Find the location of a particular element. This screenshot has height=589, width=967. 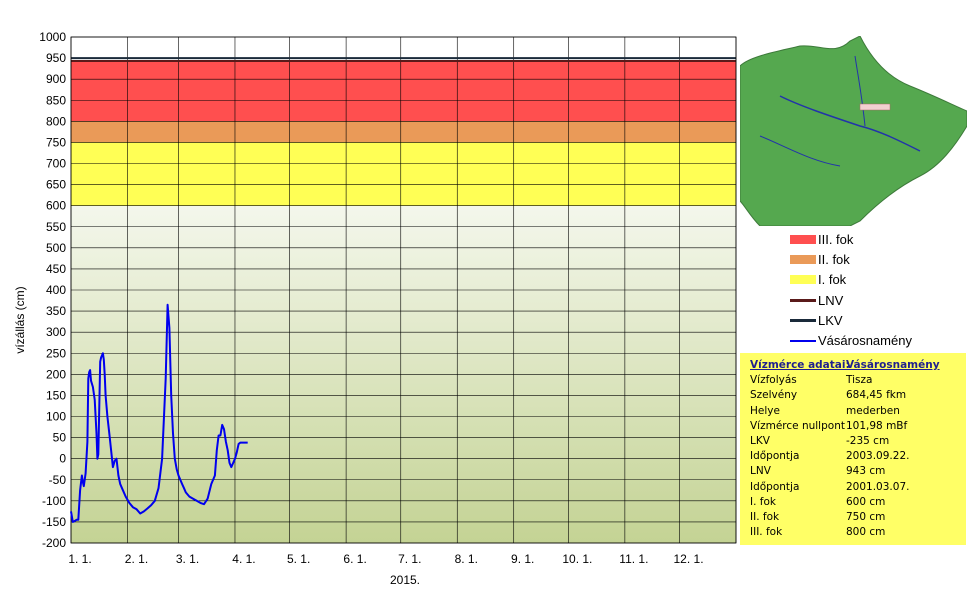

legend-item-vasarosnameny: Vásárosnamény is located at coordinates (877, 340).